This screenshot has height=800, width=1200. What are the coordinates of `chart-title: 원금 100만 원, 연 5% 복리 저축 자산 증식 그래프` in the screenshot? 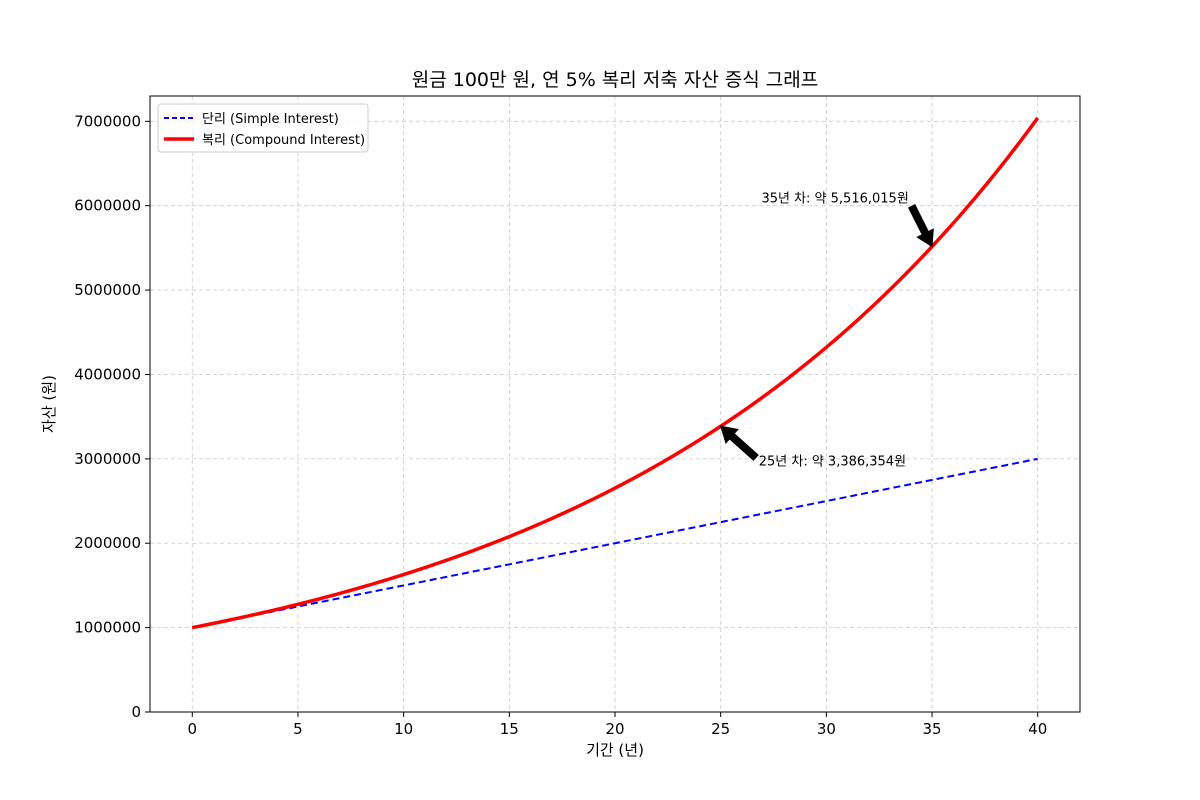 It's located at (615, 80).